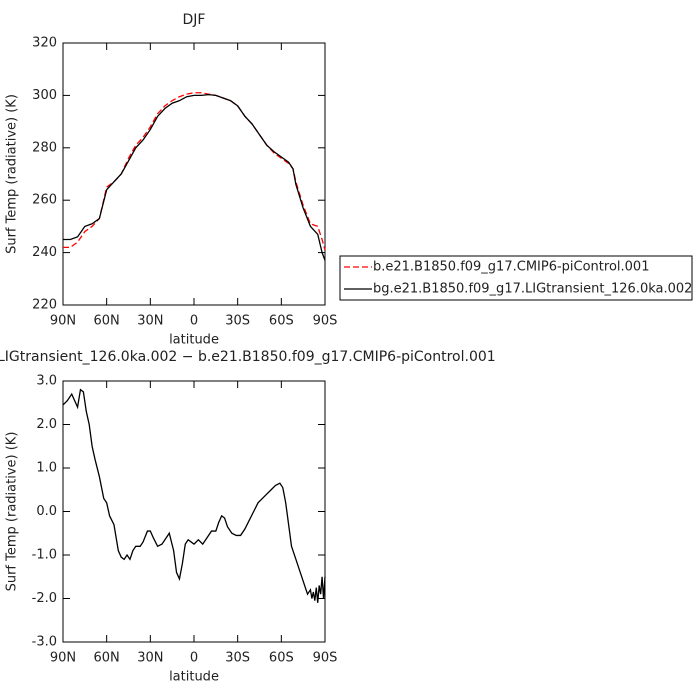  Describe the element at coordinates (44, 147) in the screenshot. I see `y-tick-label: 280` at that location.